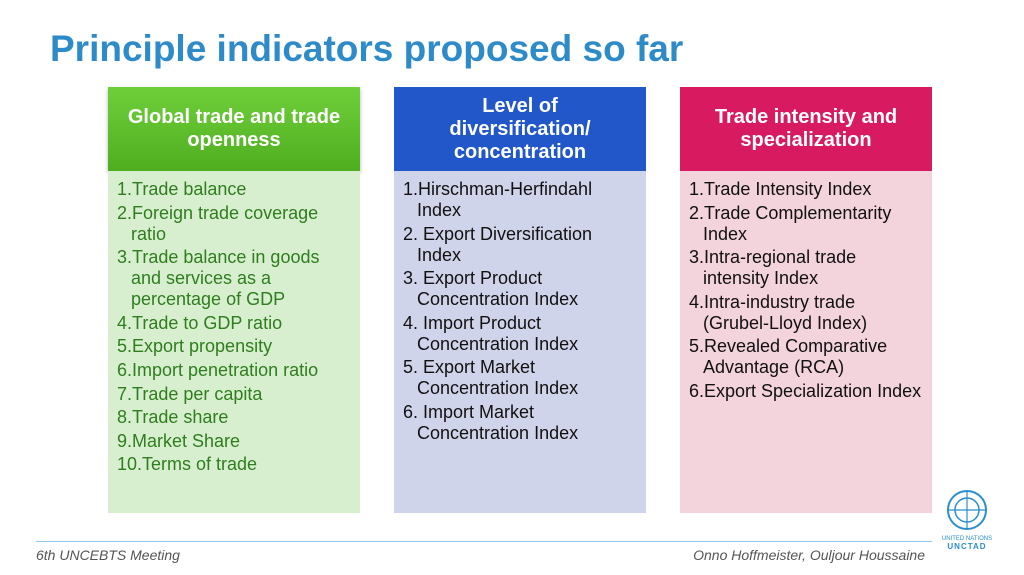  Describe the element at coordinates (498, 244) in the screenshot. I see `list-item: 2. Export Diversification Index` at that location.